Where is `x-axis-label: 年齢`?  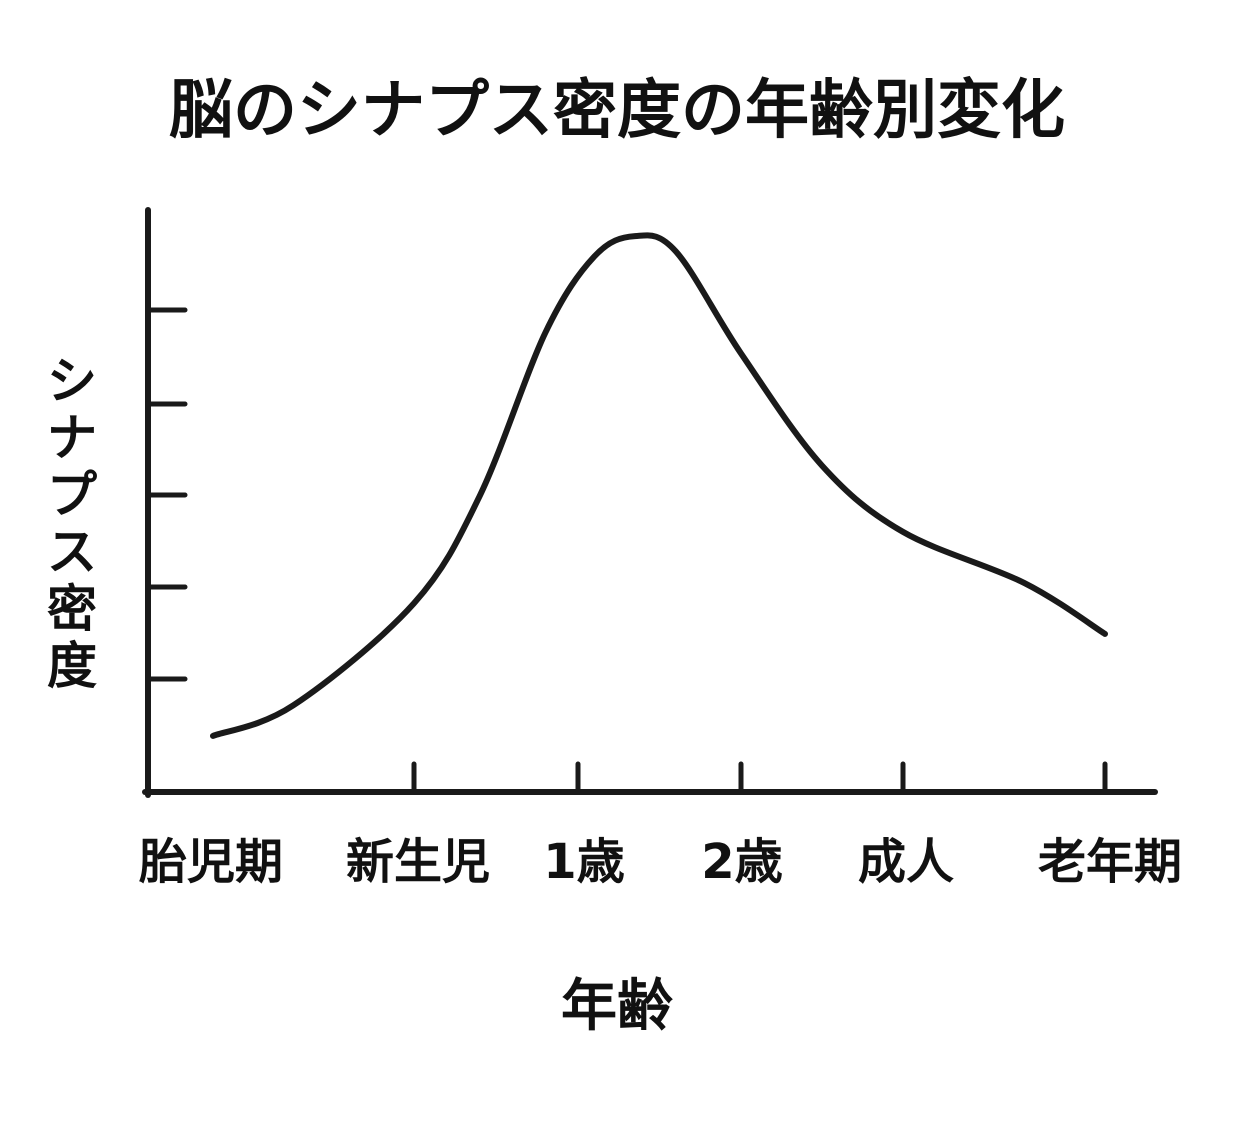
x-axis-label: 年齢 is located at coordinates (617, 1006).